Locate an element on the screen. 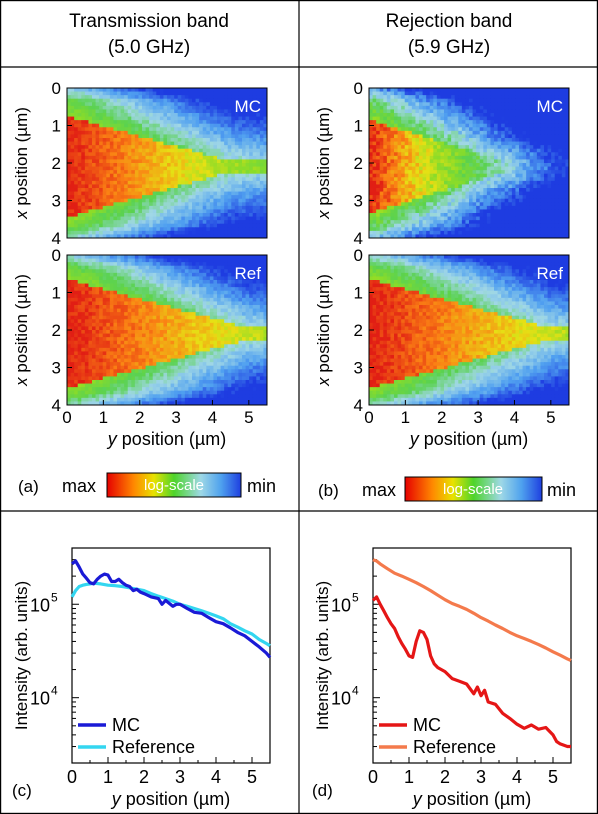  y-tick-label: 4 is located at coordinates (56, 238).